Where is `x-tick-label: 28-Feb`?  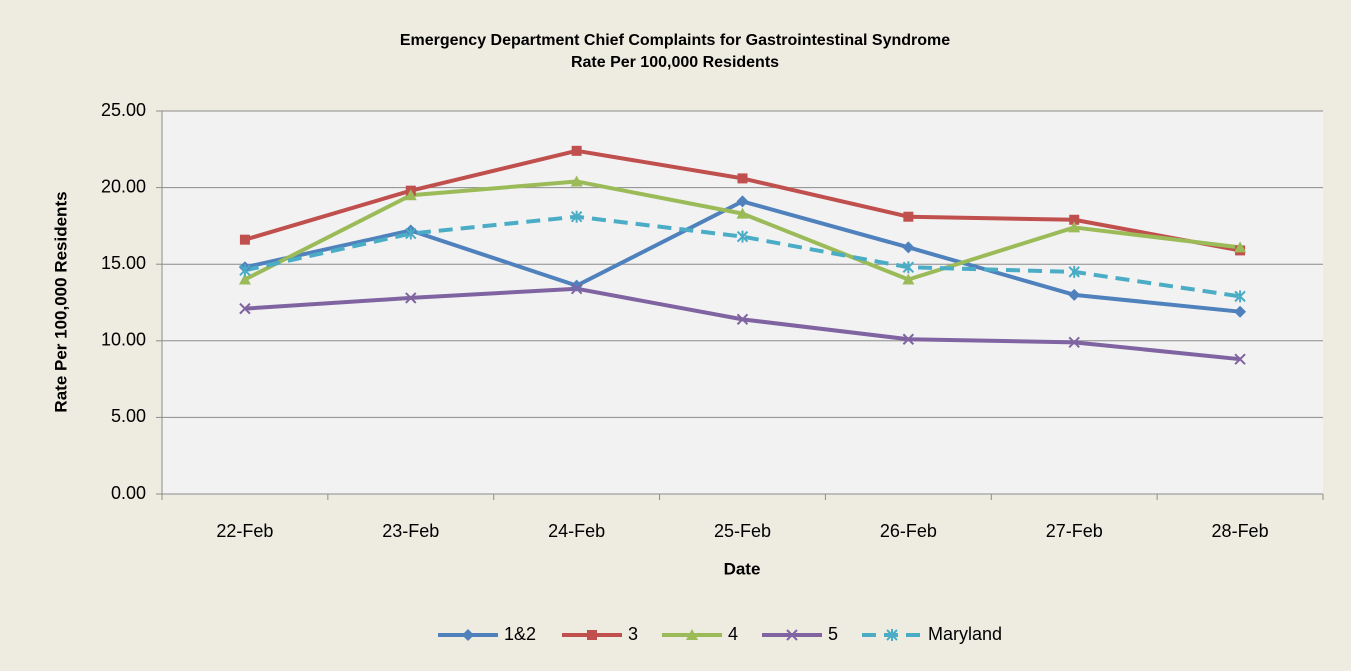
x-tick-label: 28-Feb is located at coordinates (1240, 531).